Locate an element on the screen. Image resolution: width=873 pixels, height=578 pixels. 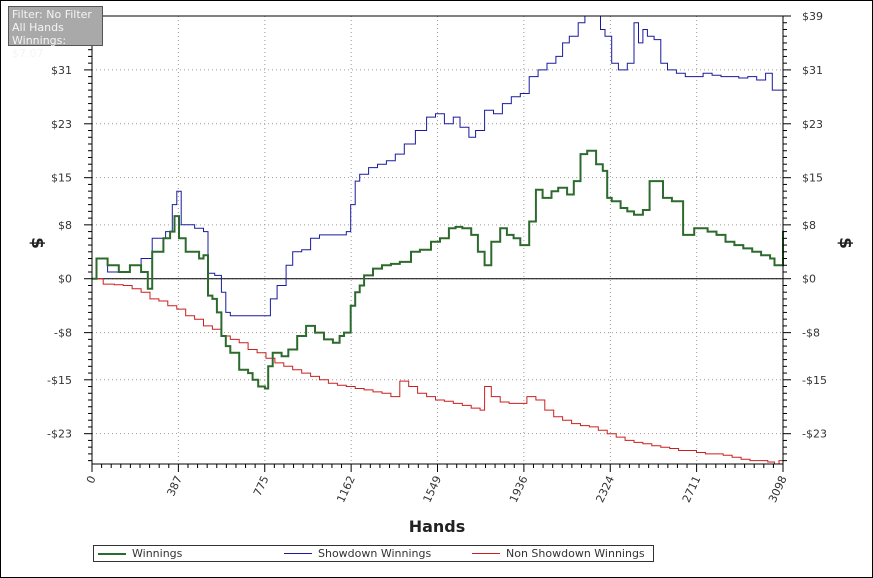
y-tick-label-right: $31 is located at coordinates (812, 70).